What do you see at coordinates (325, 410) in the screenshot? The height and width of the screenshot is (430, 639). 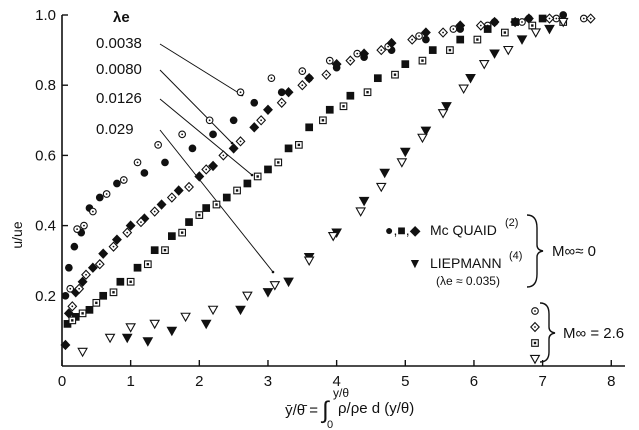 I see `integral-sign-icon: ∫` at bounding box center [325, 410].